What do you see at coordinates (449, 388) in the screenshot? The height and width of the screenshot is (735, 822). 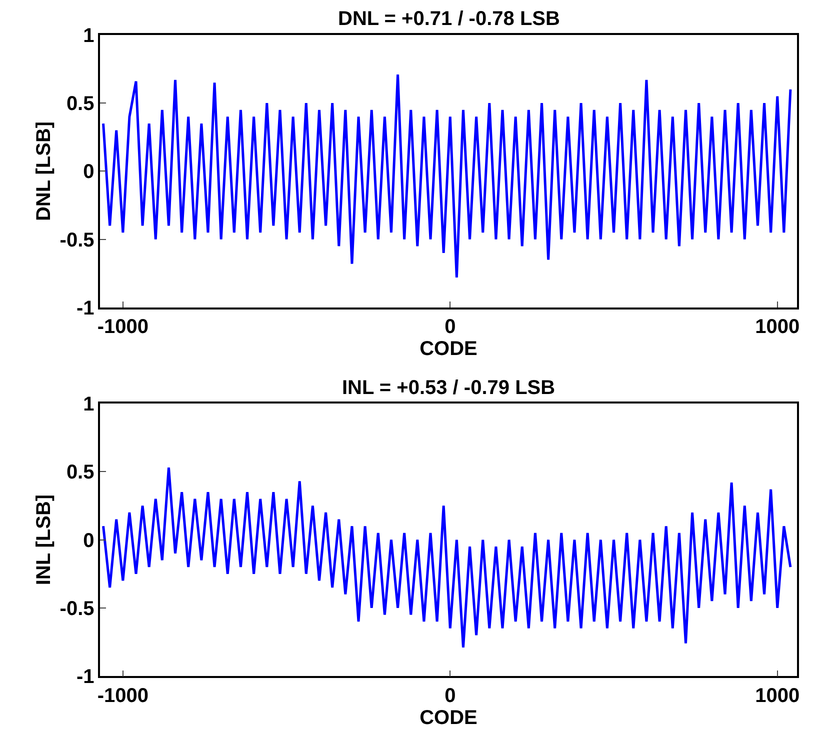 I see `chart-title: INL = +0.53 / -0.79 LSB` at bounding box center [449, 388].